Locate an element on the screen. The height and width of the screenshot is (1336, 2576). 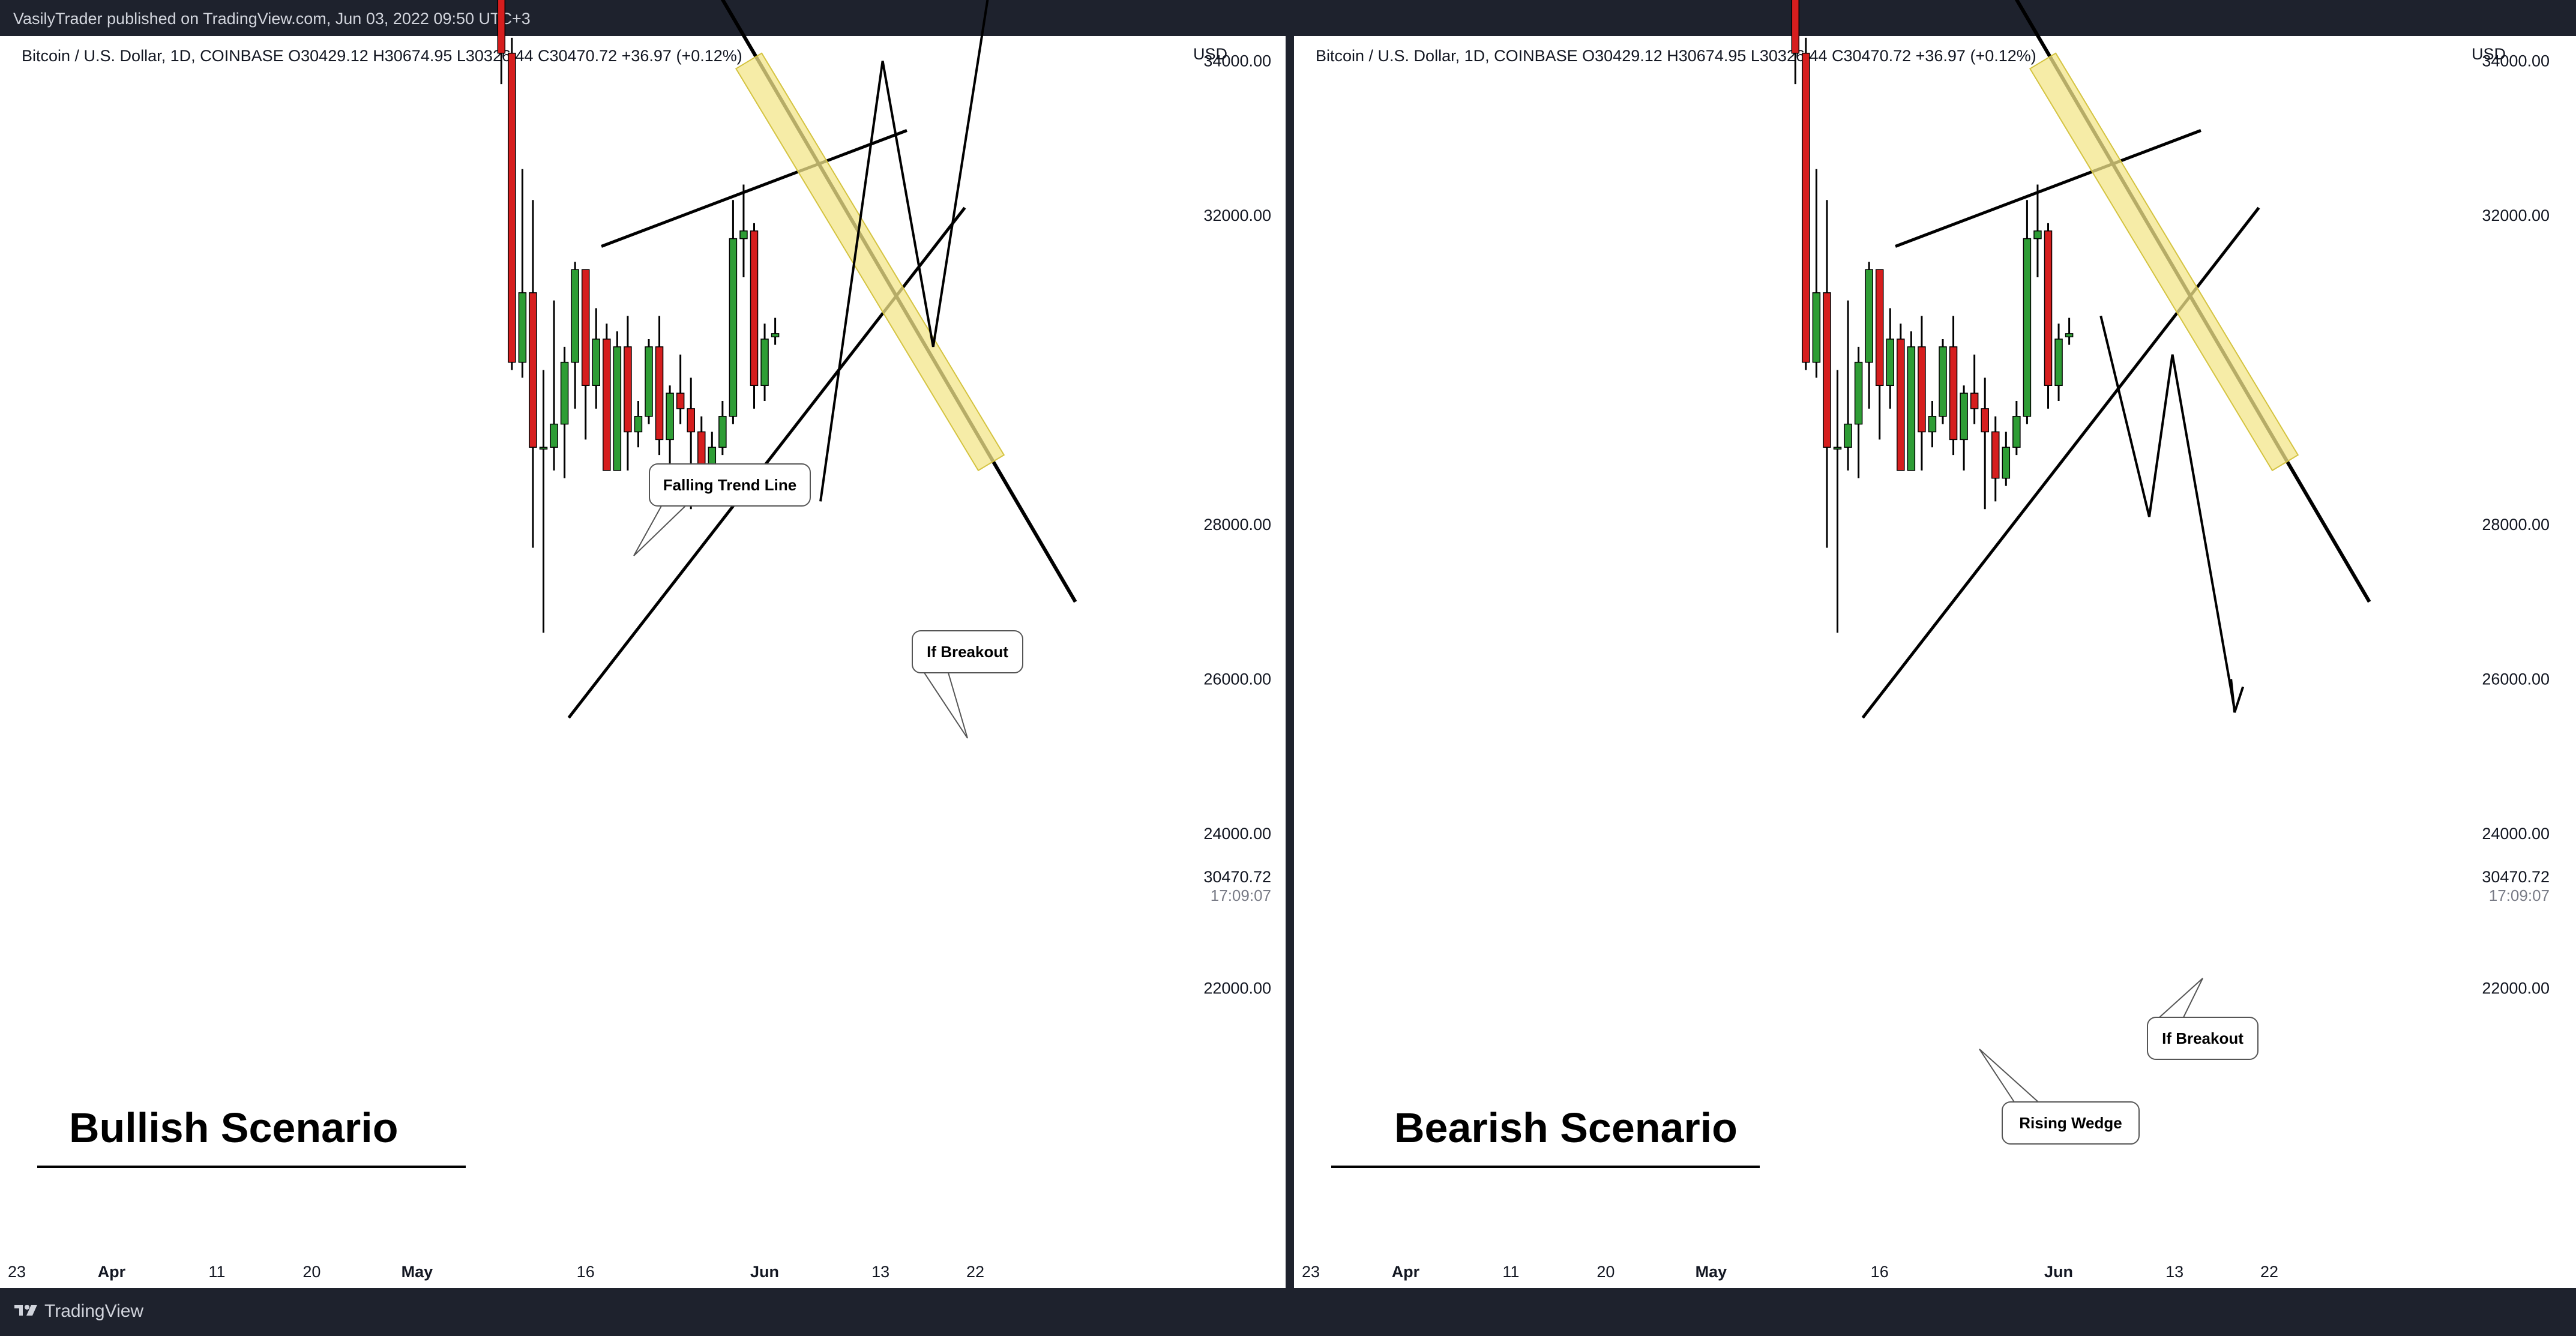
if-breakout-callout: If Breakout is located at coordinates (2203, 1019).